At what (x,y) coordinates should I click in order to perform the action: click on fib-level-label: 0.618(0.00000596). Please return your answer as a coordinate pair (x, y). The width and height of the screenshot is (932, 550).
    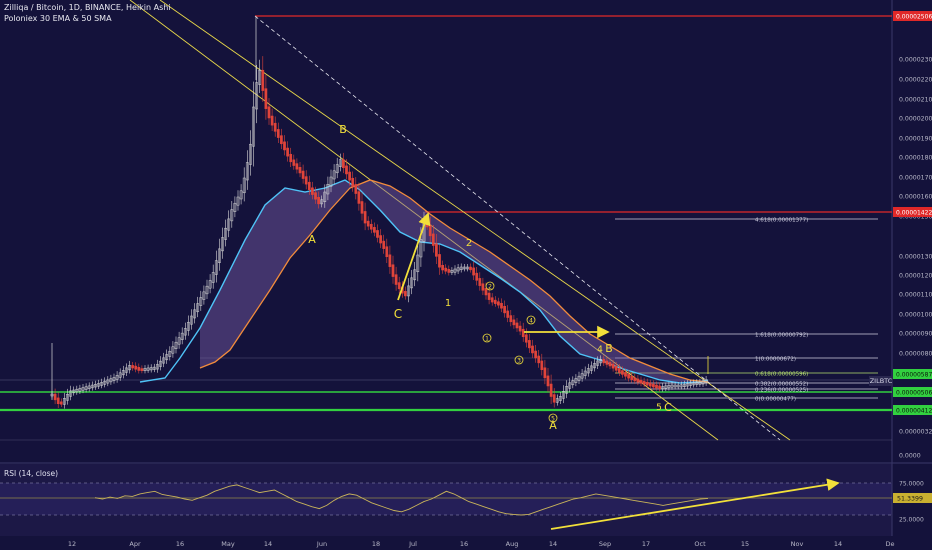
    Looking at the image, I should click on (781, 374).